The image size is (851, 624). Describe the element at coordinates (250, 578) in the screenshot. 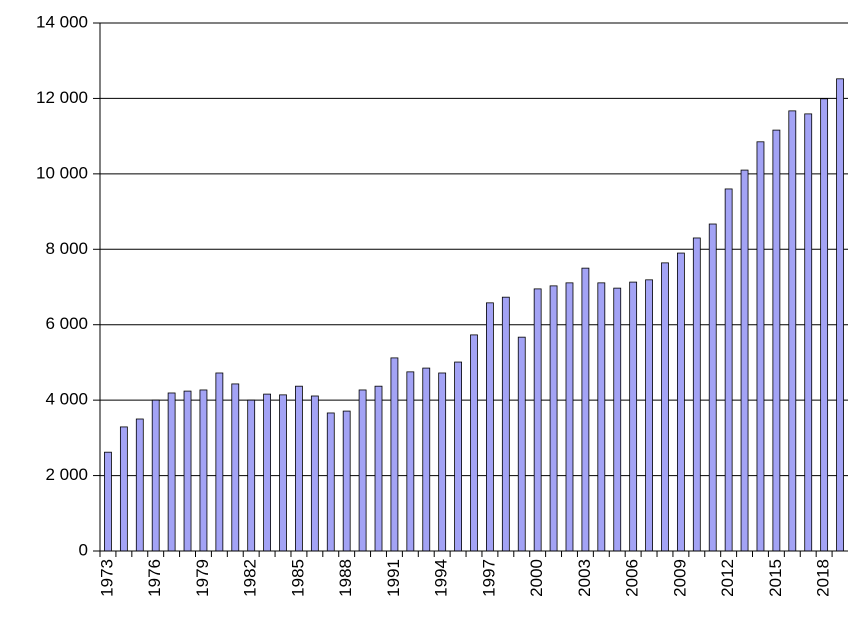

I see `x-tick-label: 1982` at that location.